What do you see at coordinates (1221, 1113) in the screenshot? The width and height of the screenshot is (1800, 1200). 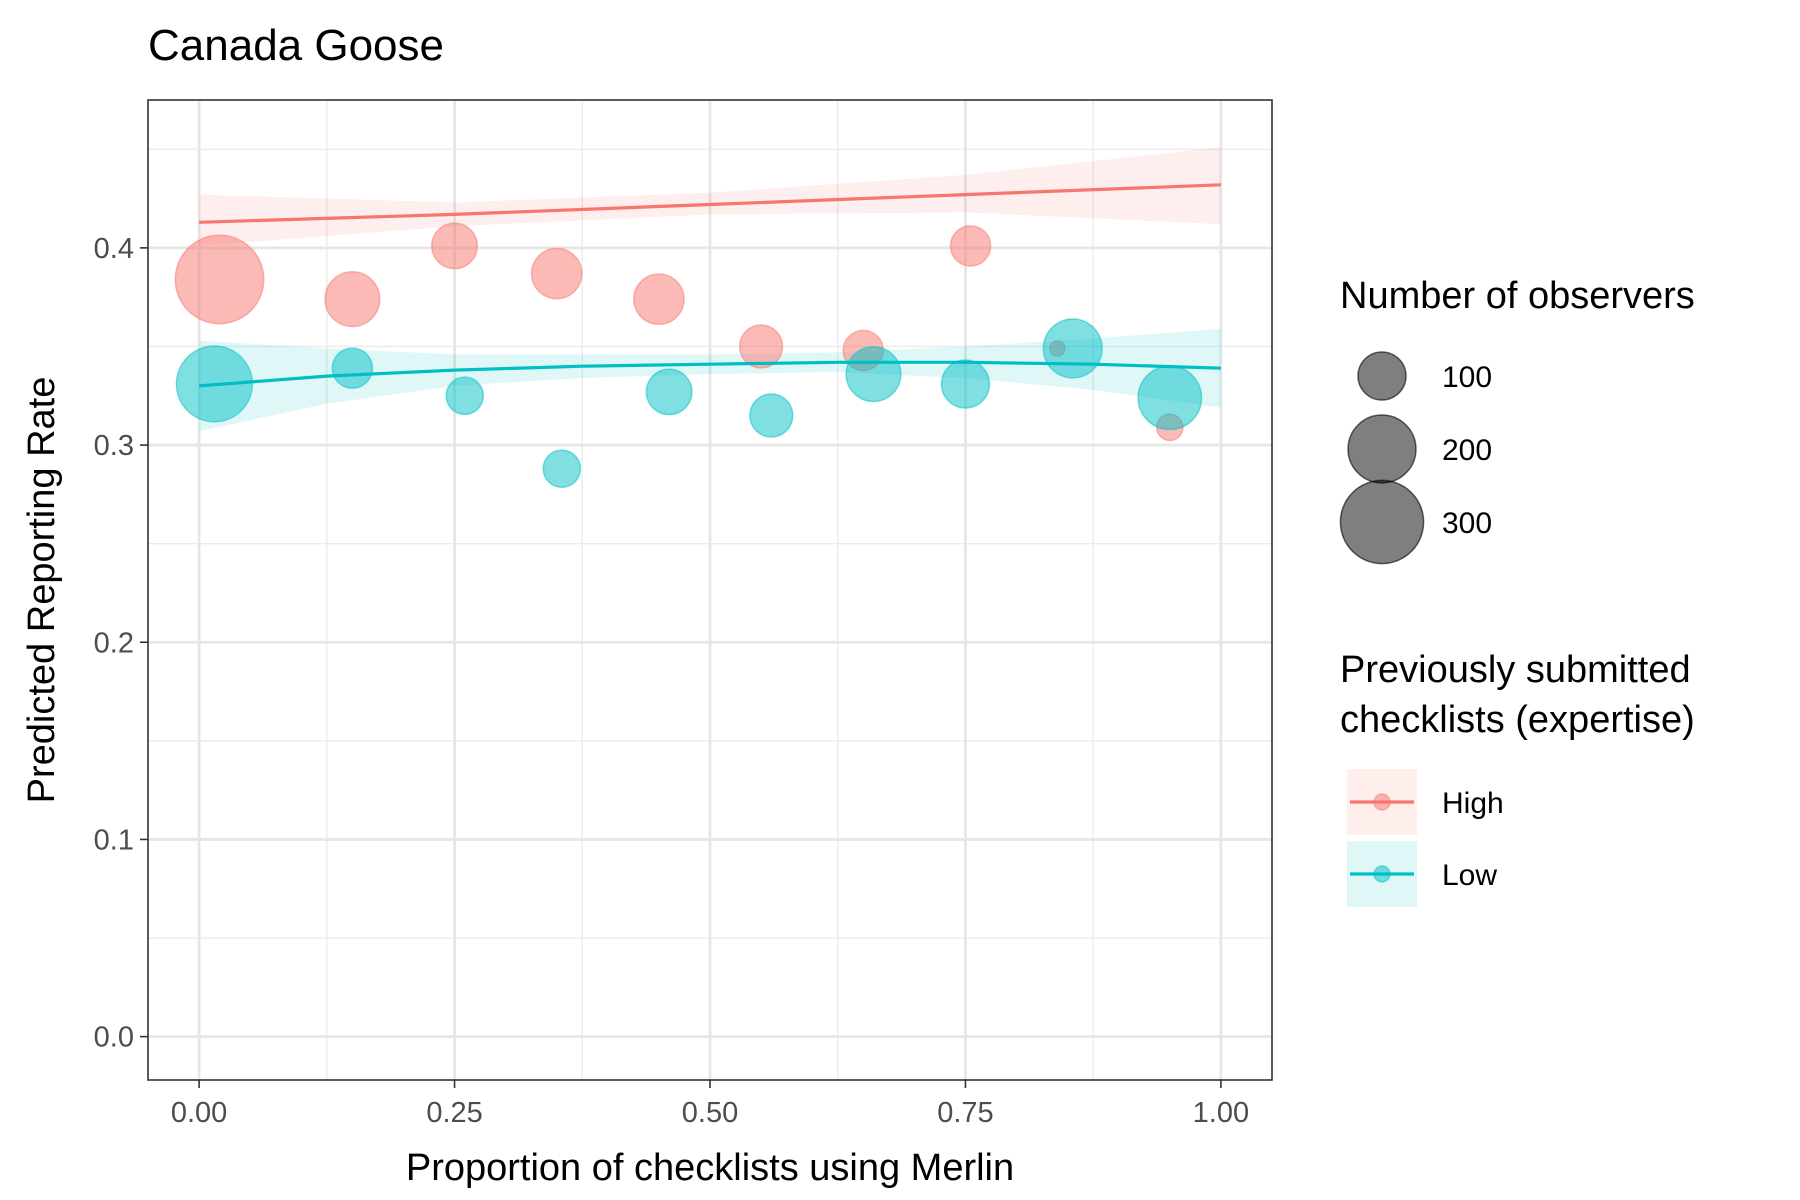 I see `x-tick-label: 1.00` at bounding box center [1221, 1113].